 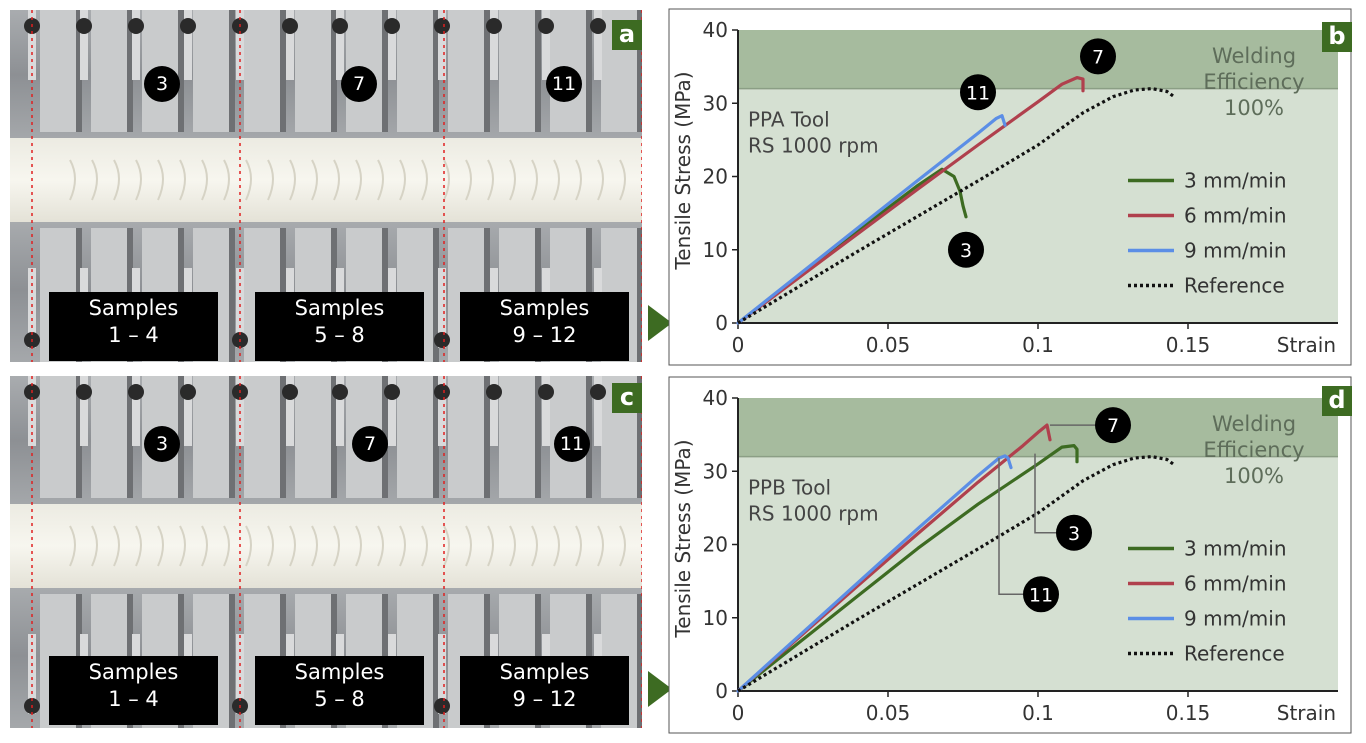 I want to click on panel-label-d: d, so click(x=1337, y=401).